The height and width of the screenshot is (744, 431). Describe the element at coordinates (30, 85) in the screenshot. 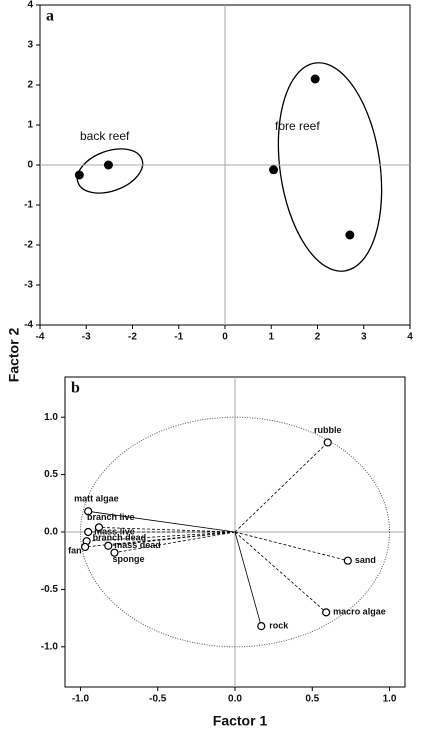

I see `y-tick-label: 2` at that location.